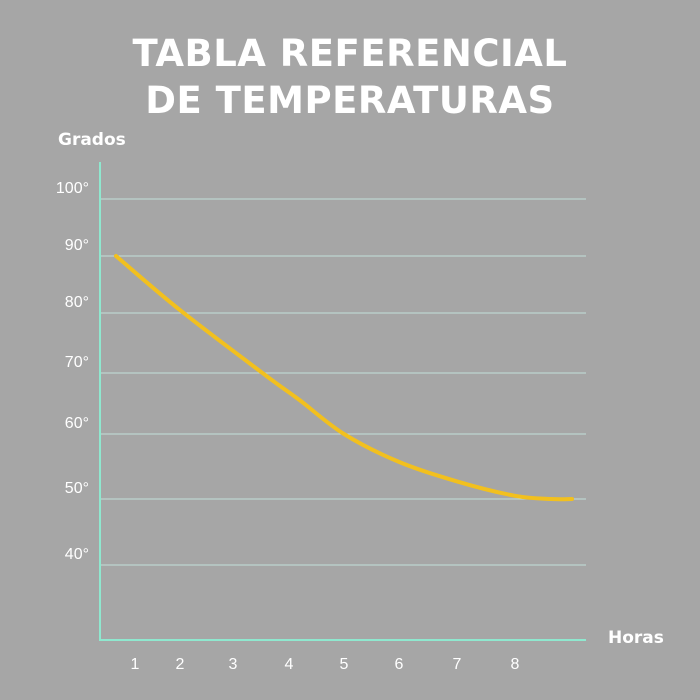 The height and width of the screenshot is (700, 700). Describe the element at coordinates (180, 664) in the screenshot. I see `x-tick-label-2: 2` at that location.